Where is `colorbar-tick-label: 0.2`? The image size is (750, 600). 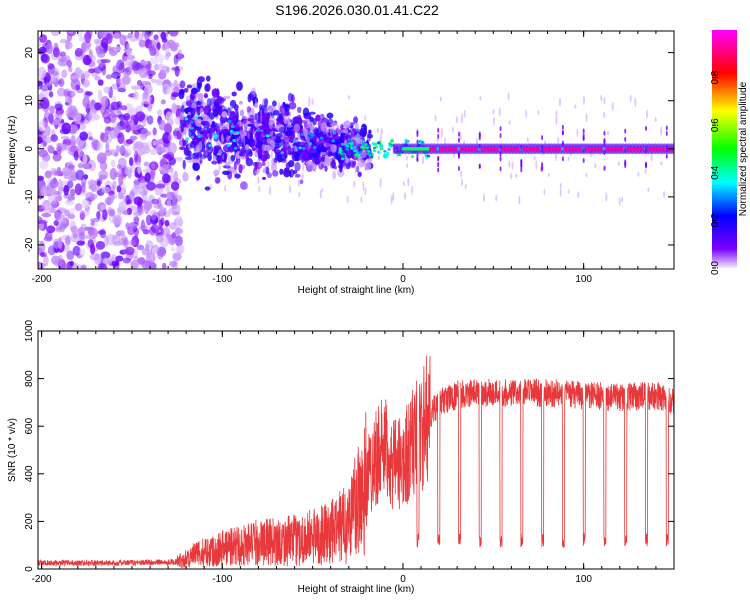 colorbar-tick-label: 0.2 is located at coordinates (715, 220).